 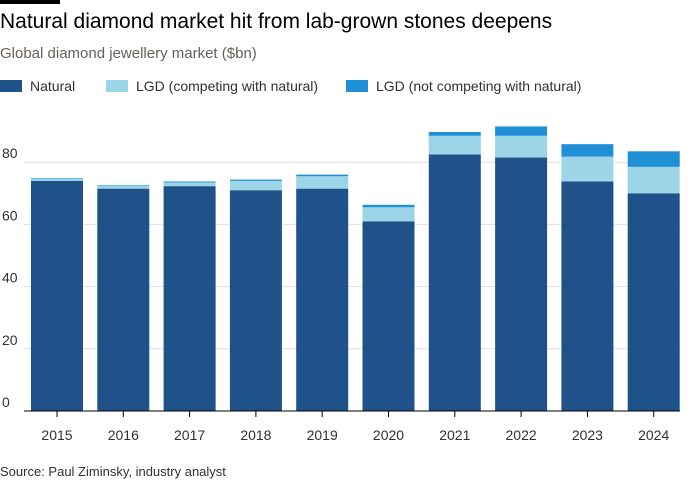 I want to click on legend-item-lgd-not-competing: LGD (not competing with natural), so click(x=463, y=86).